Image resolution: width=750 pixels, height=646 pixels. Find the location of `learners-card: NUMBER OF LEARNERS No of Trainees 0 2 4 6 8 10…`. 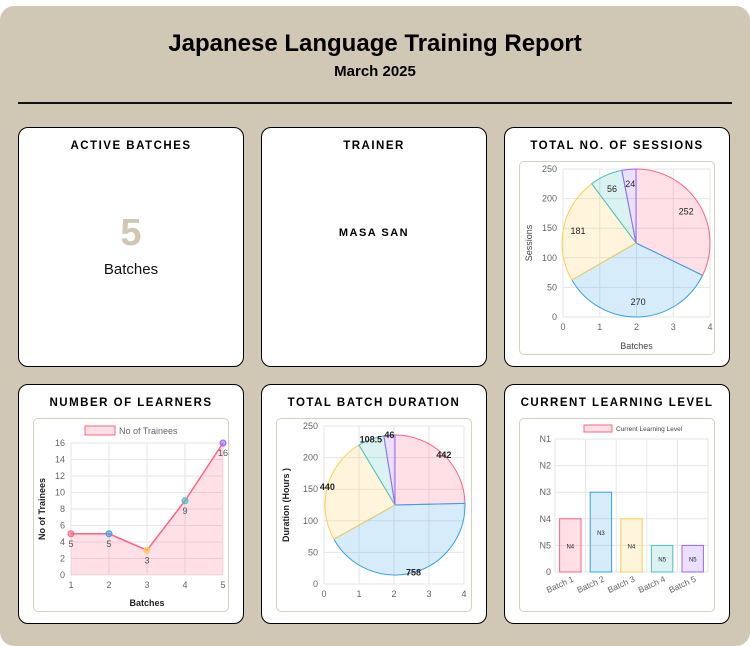

learners-card: NUMBER OF LEARNERS No of Trainees 0 2 4 6 8 10… is located at coordinates (131, 504).